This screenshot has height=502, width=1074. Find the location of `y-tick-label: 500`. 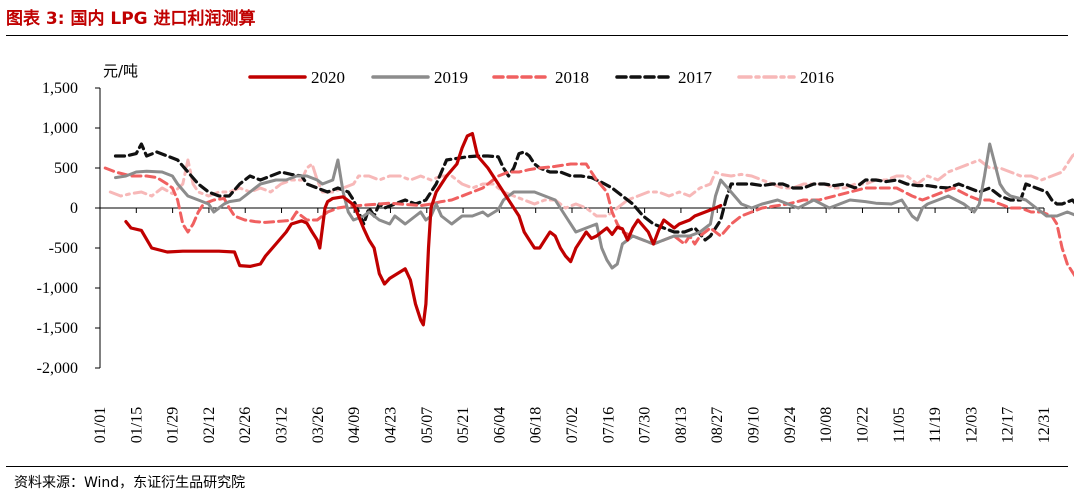

y-tick-label: 500 is located at coordinates (66, 168).